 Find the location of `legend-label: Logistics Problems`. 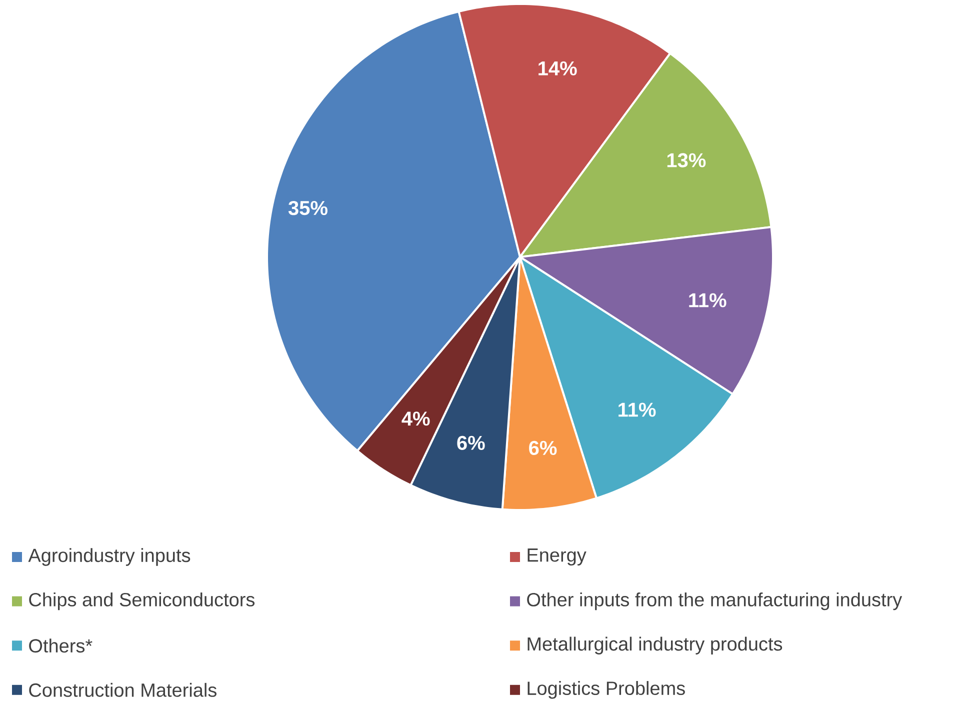

legend-label: Logistics Problems is located at coordinates (606, 690).